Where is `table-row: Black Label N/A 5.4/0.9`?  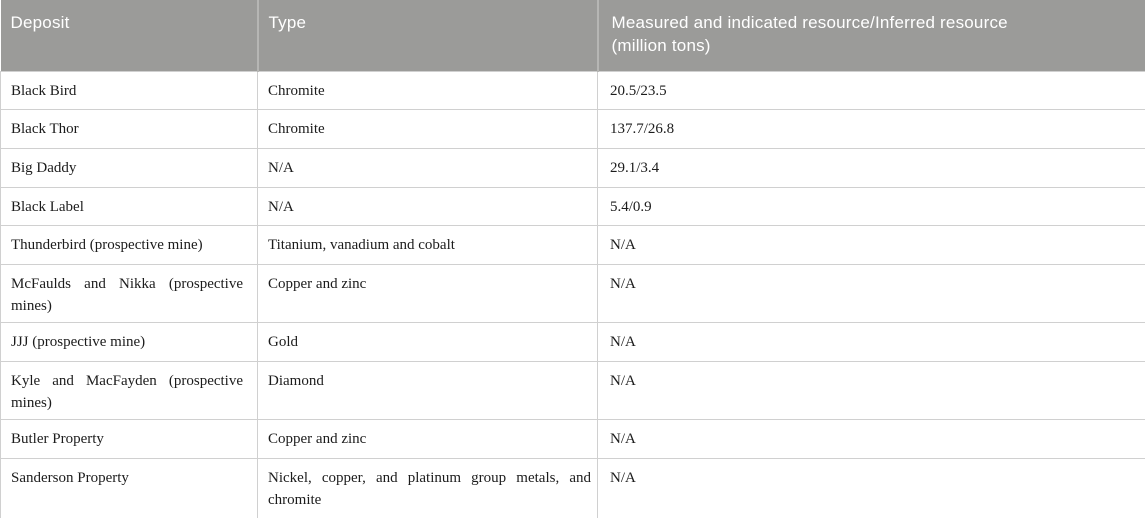
table-row: Black Label N/A 5.4/0.9 is located at coordinates (572, 206).